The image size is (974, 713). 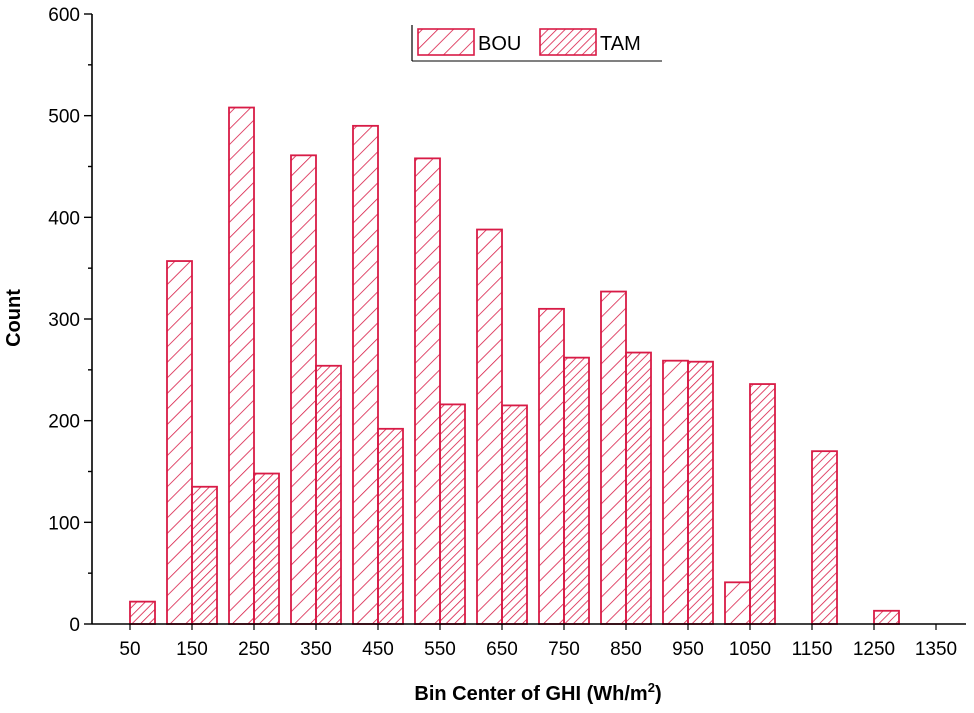 What do you see at coordinates (750, 649) in the screenshot?
I see `x-tick-label-1050: 1050` at bounding box center [750, 649].